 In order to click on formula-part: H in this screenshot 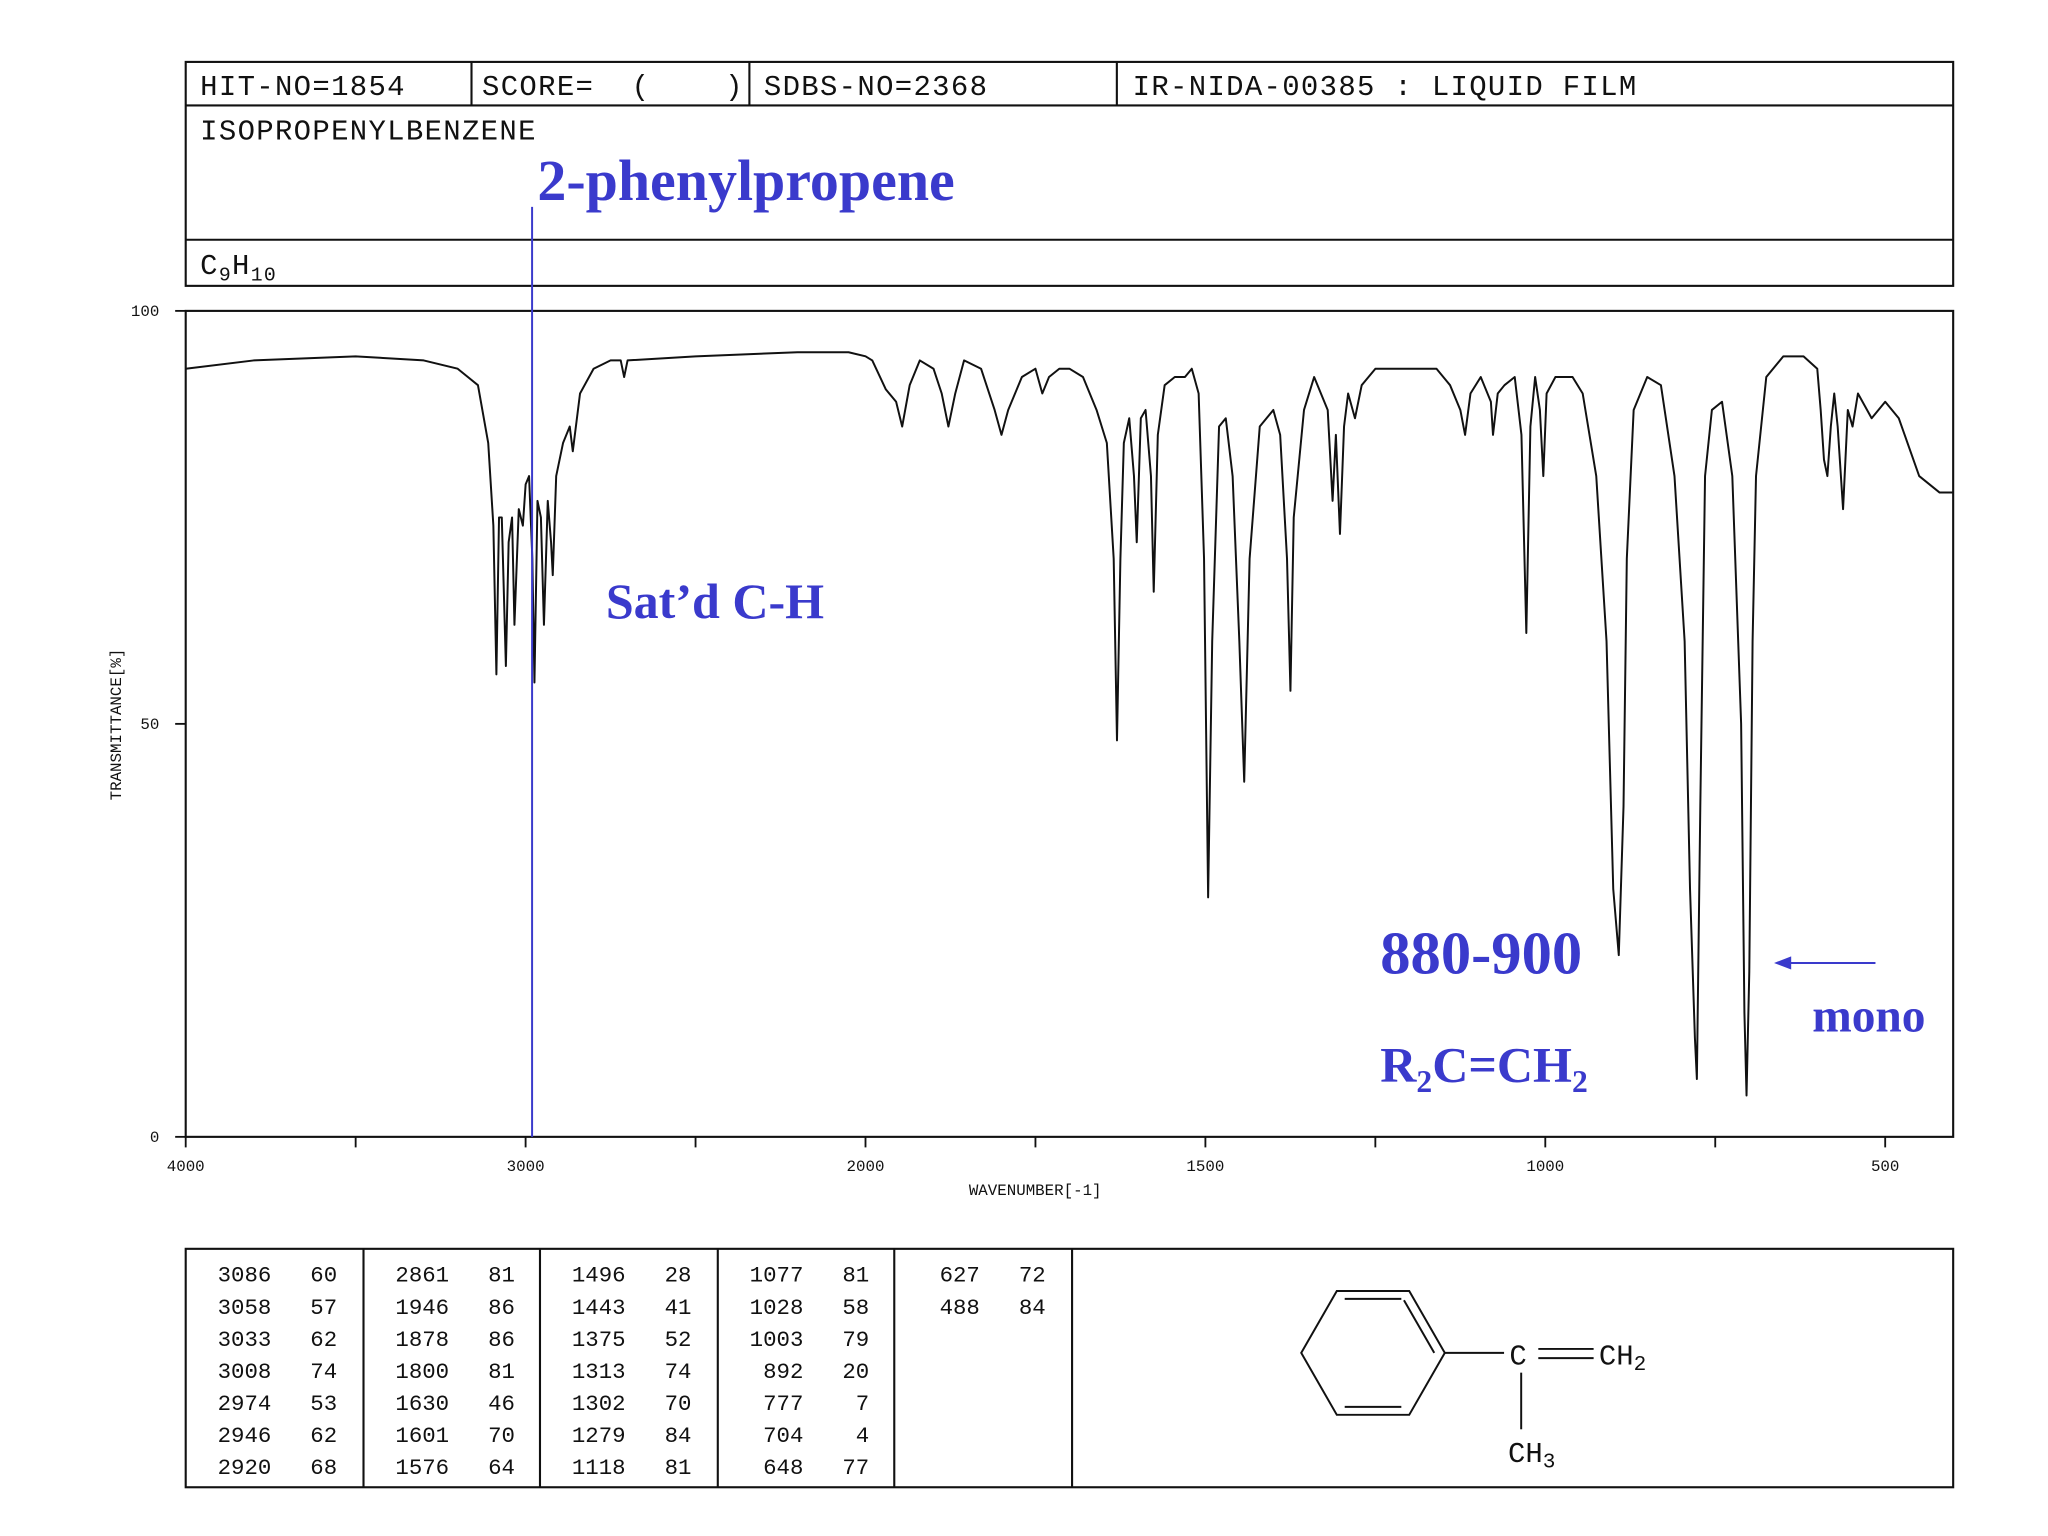, I will do `click(241, 266)`.